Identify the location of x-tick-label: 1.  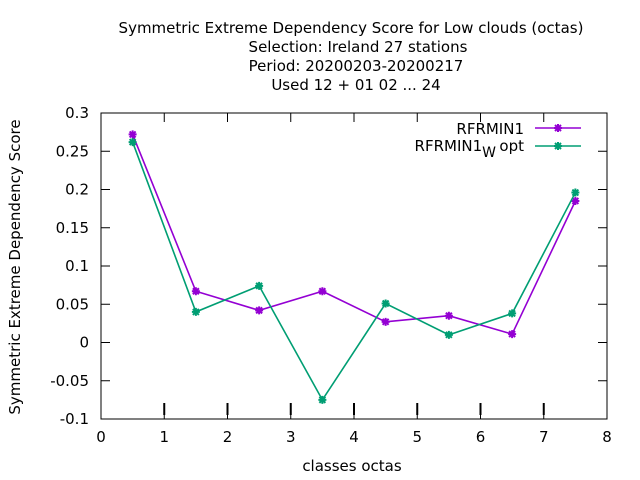
(164, 437).